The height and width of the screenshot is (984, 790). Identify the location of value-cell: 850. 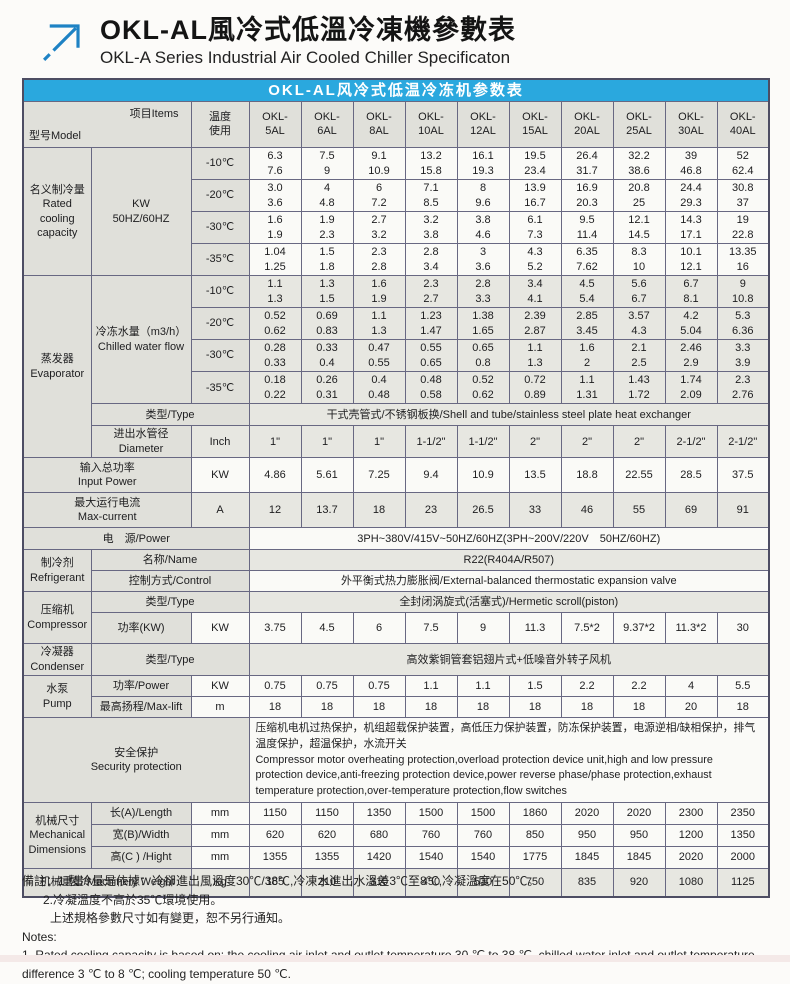
(535, 835).